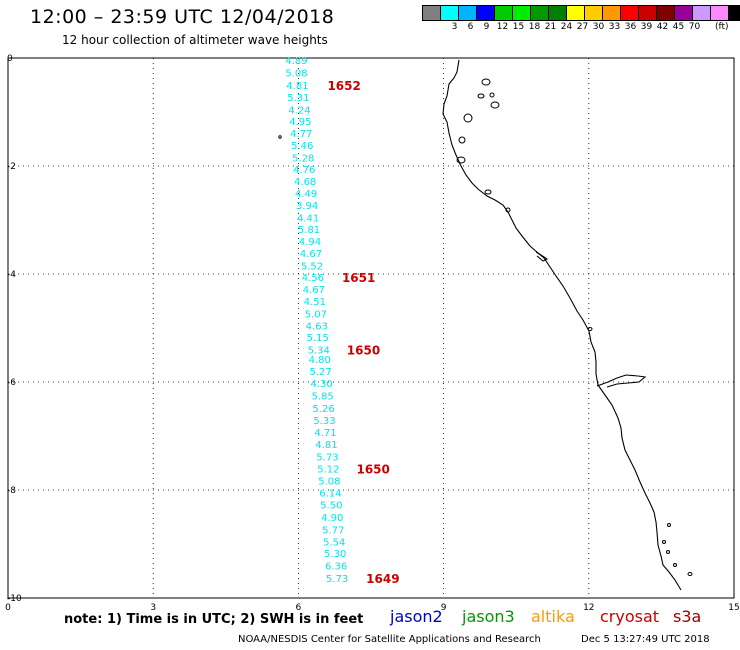  What do you see at coordinates (8, 608) in the screenshot?
I see `x-tick-label: 0` at bounding box center [8, 608].